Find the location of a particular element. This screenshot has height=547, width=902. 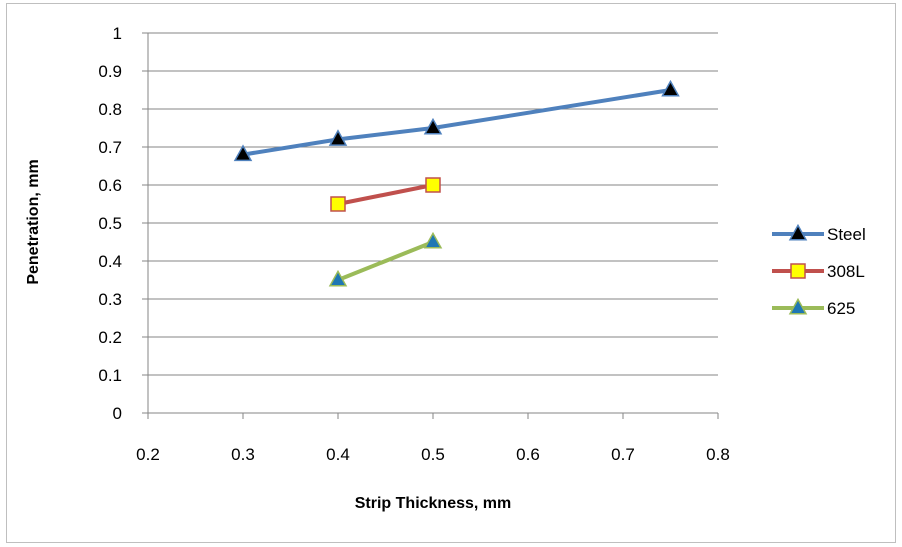

x-tick-labels: 0.2 0.3 0.4 0.5 0.6 0.7 0.8 is located at coordinates (433, 454).